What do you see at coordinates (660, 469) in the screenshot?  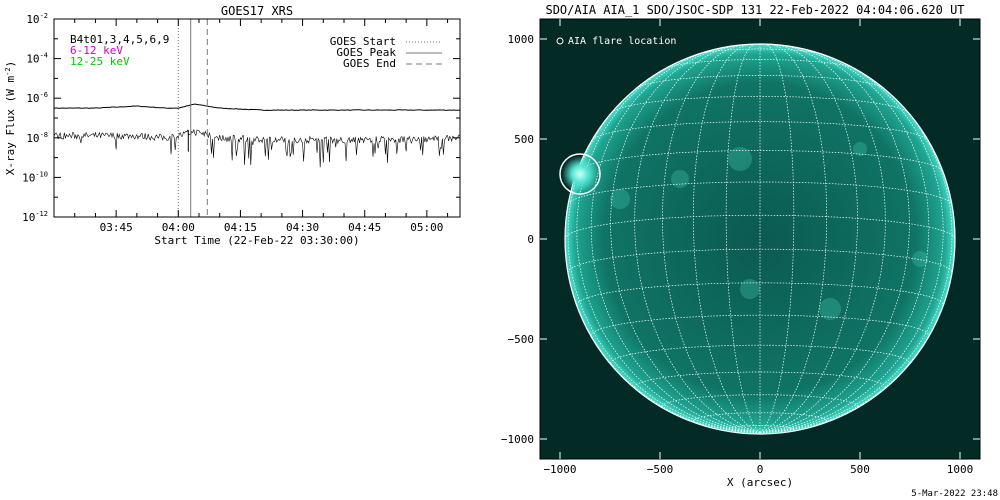 I see `x-tick-label: −500` at bounding box center [660, 469].